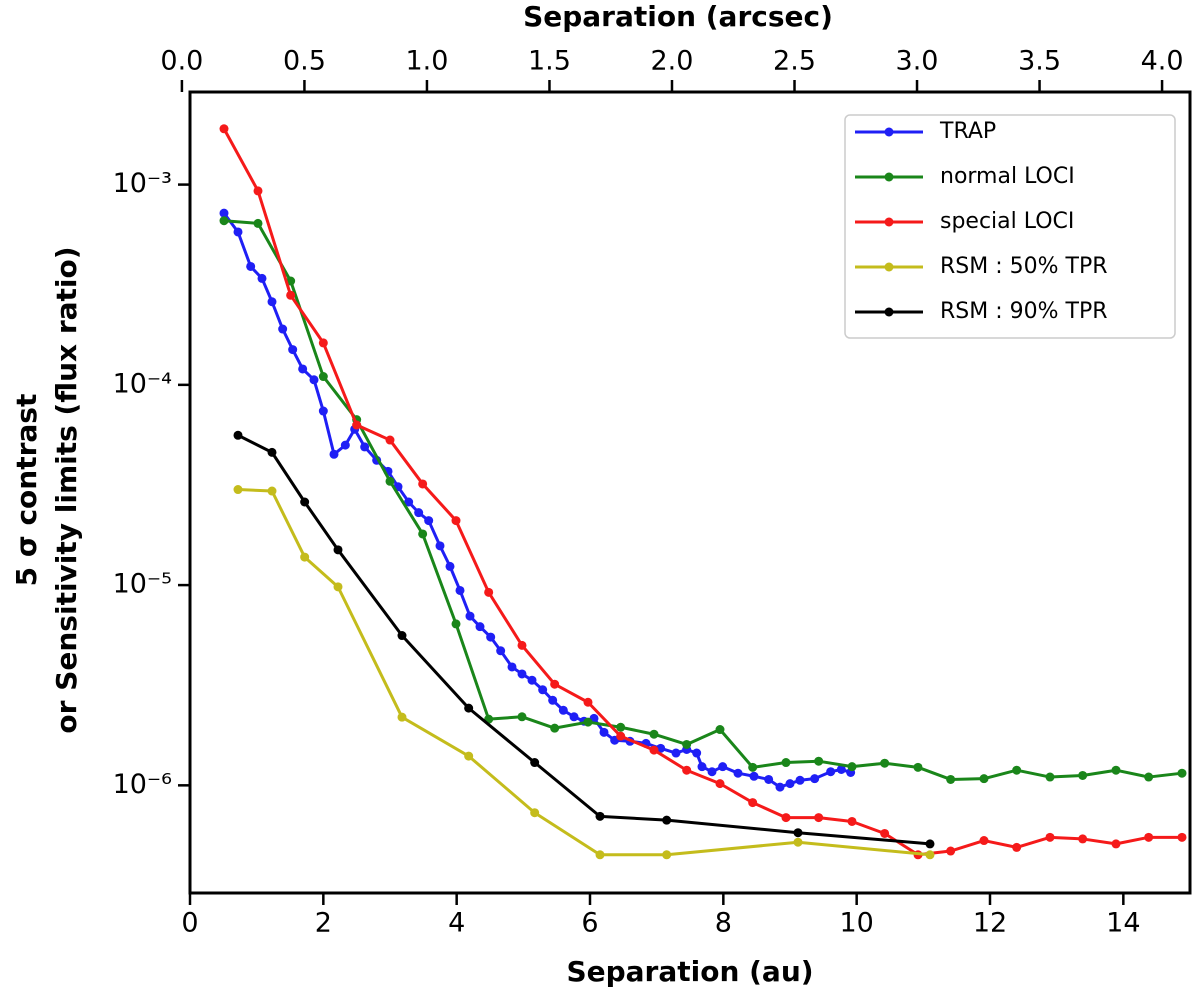  What do you see at coordinates (967, 131) in the screenshot?
I see `legend-label: TRAP` at bounding box center [967, 131].